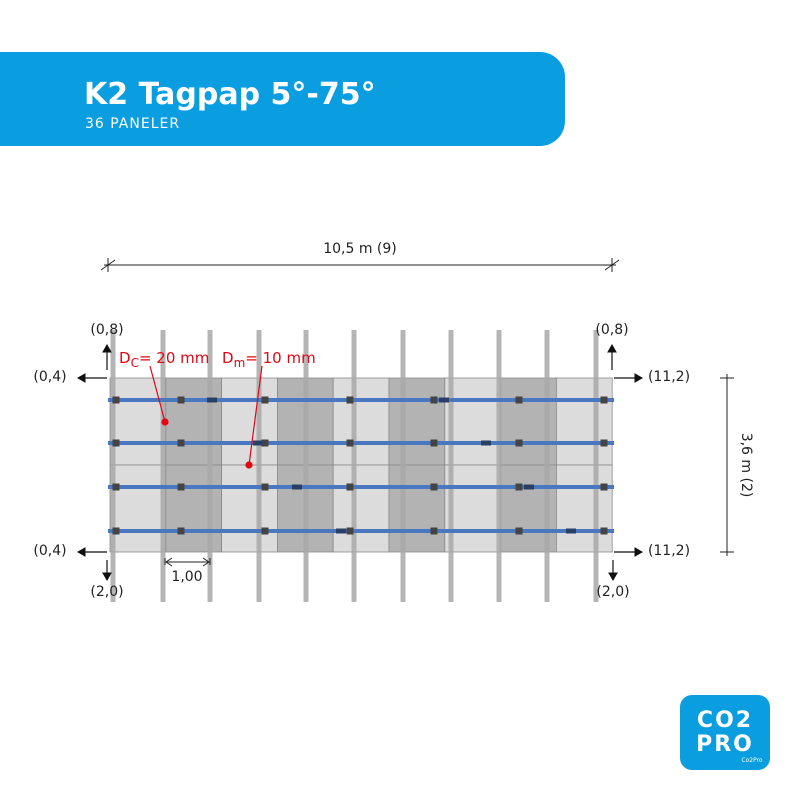 The height and width of the screenshot is (790, 790). Describe the element at coordinates (132, 124) in the screenshot. I see `subtitle: 36 PANELER` at that location.